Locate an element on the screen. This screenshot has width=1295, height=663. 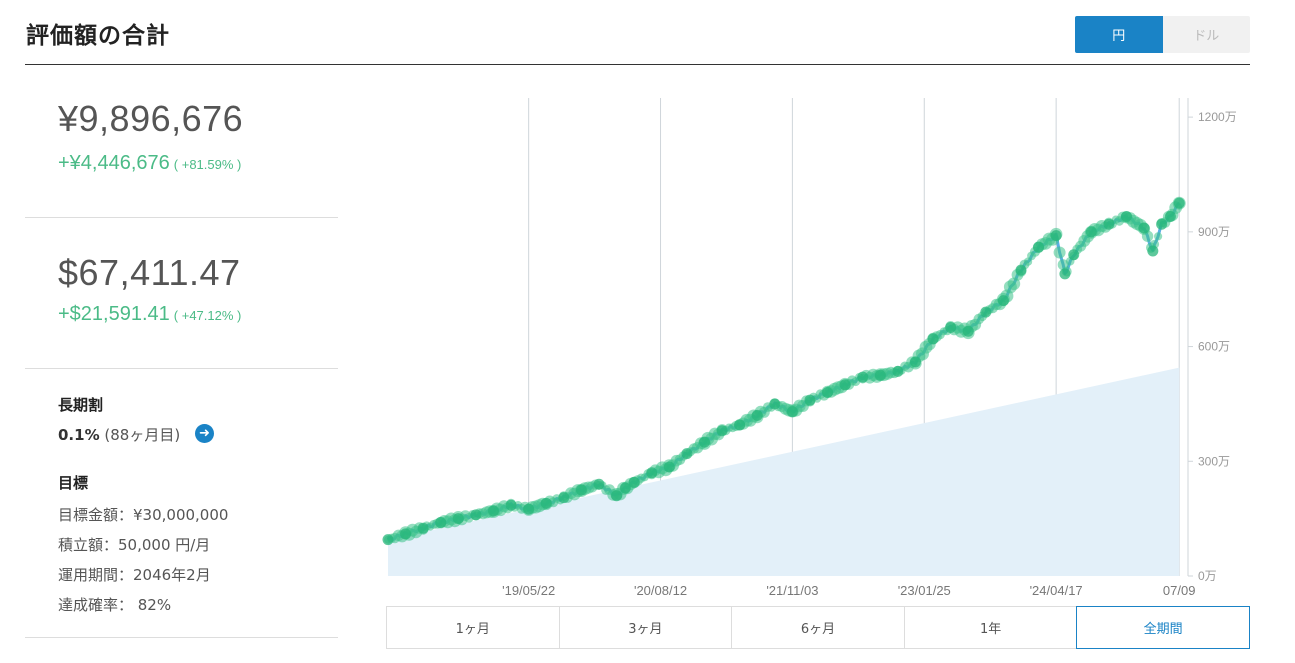
range-button: 1ヶ月 is located at coordinates (473, 627).